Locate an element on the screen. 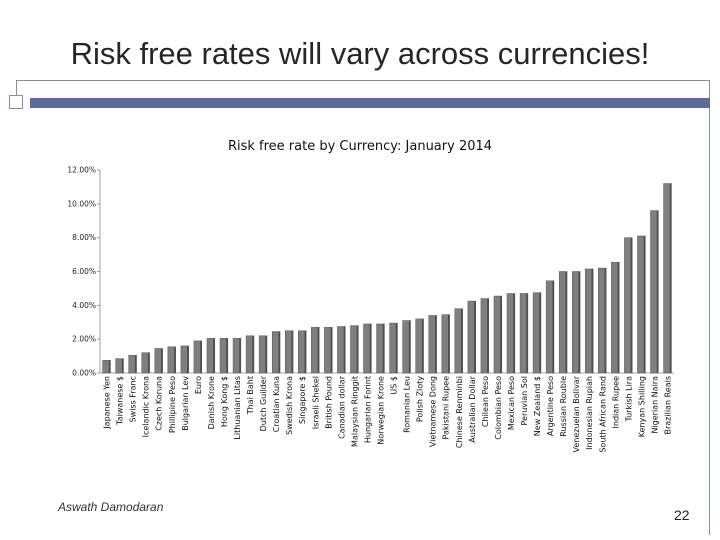  category-label: Hungarian Forint is located at coordinates (367, 409).